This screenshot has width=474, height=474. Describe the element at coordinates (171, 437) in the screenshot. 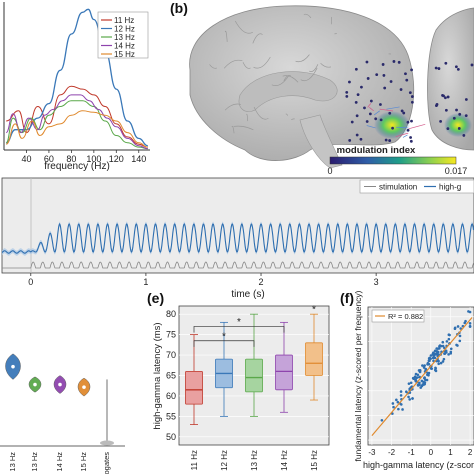

I see `boxplot-ytick-label: 50` at that location.